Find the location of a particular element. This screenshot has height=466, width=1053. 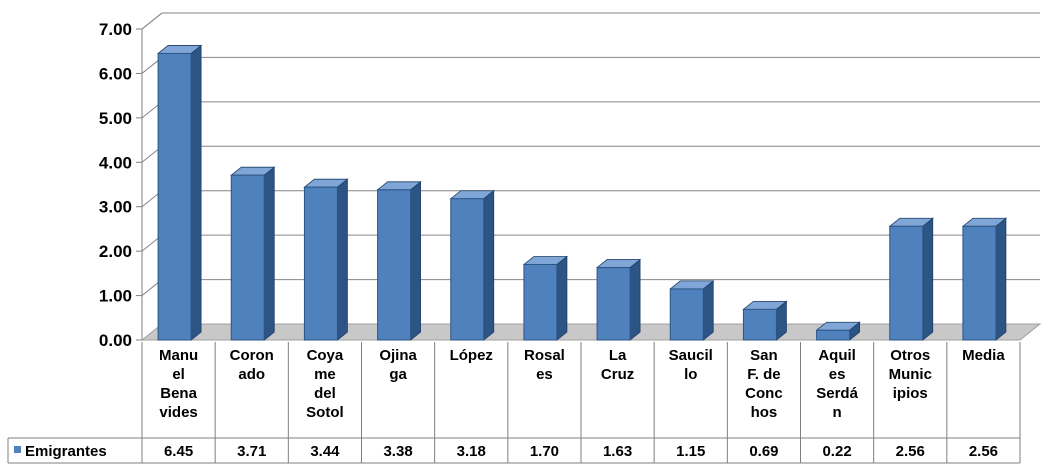

x-tick-label: La Cruz is located at coordinates (617, 365).